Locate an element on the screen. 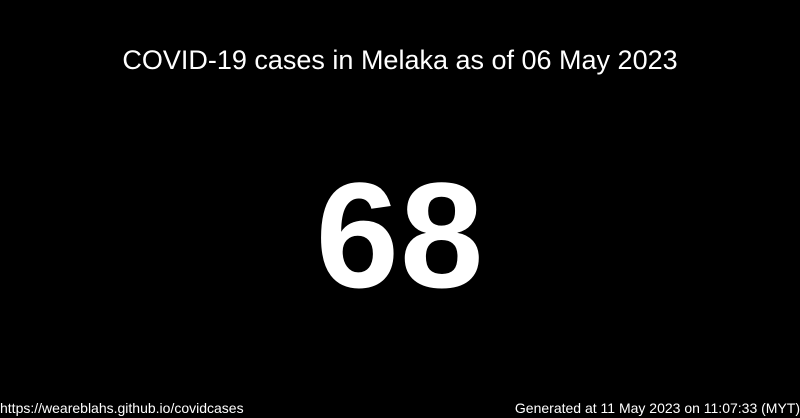 The height and width of the screenshot is (418, 800). source-link: https://weareblahs.github.io/covidcases is located at coordinates (122, 408).